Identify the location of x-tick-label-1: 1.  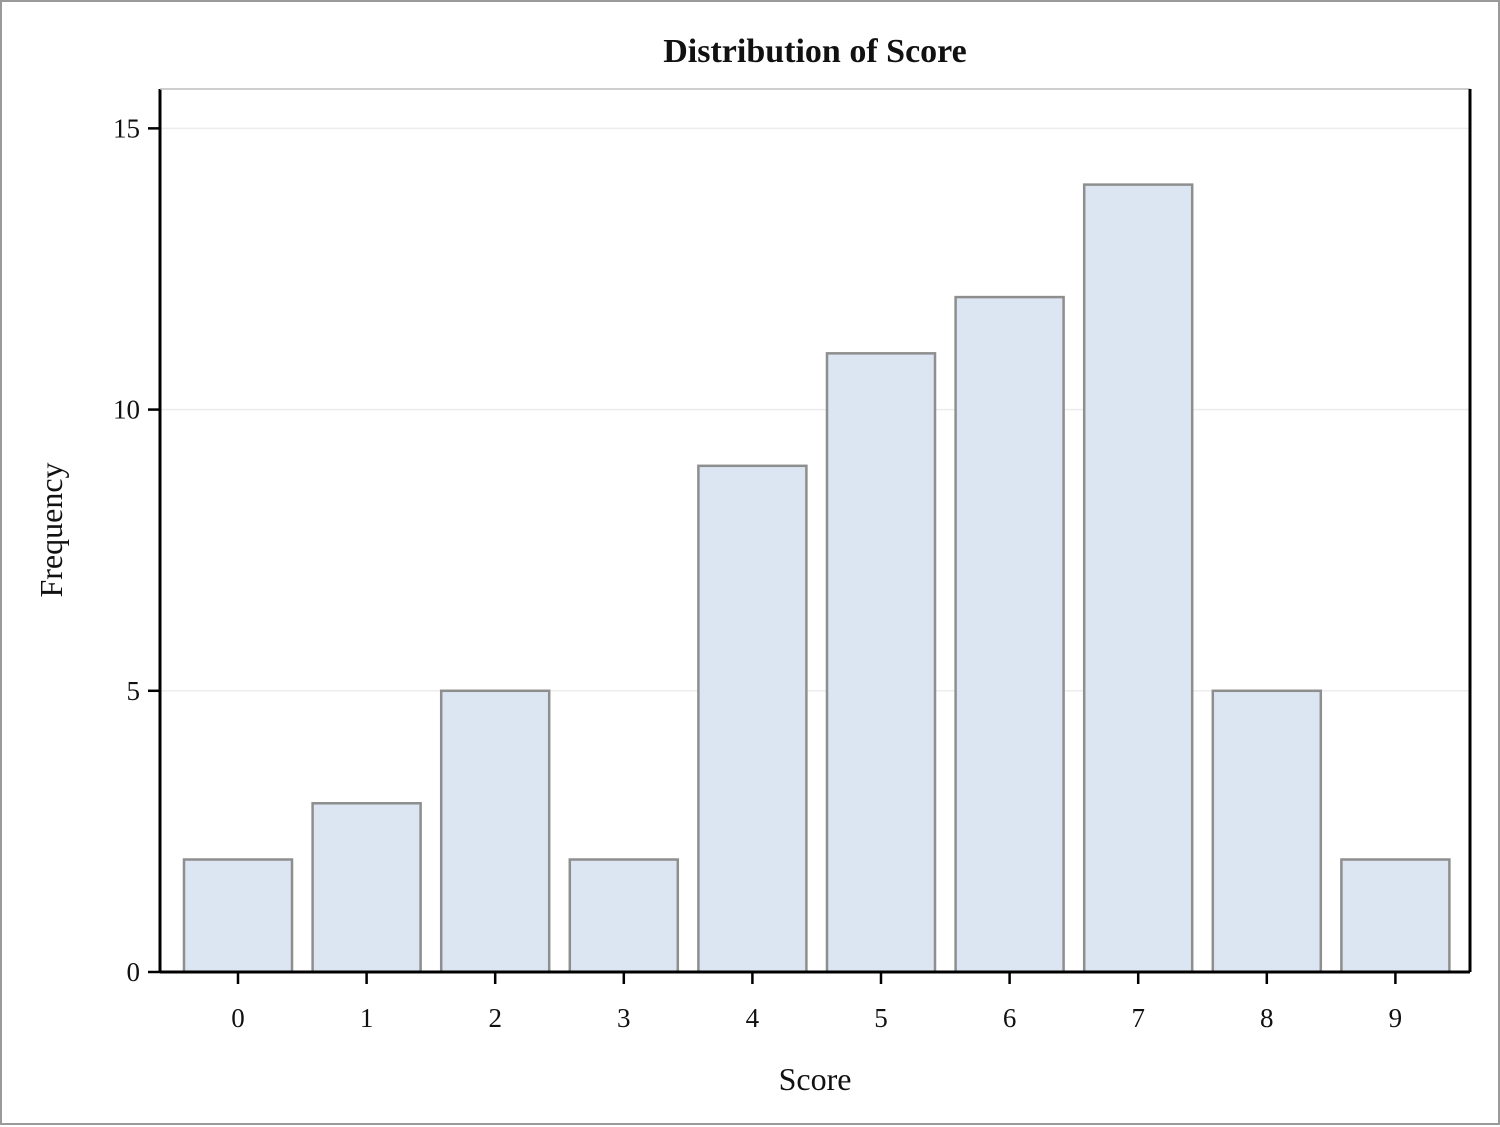
(367, 1018).